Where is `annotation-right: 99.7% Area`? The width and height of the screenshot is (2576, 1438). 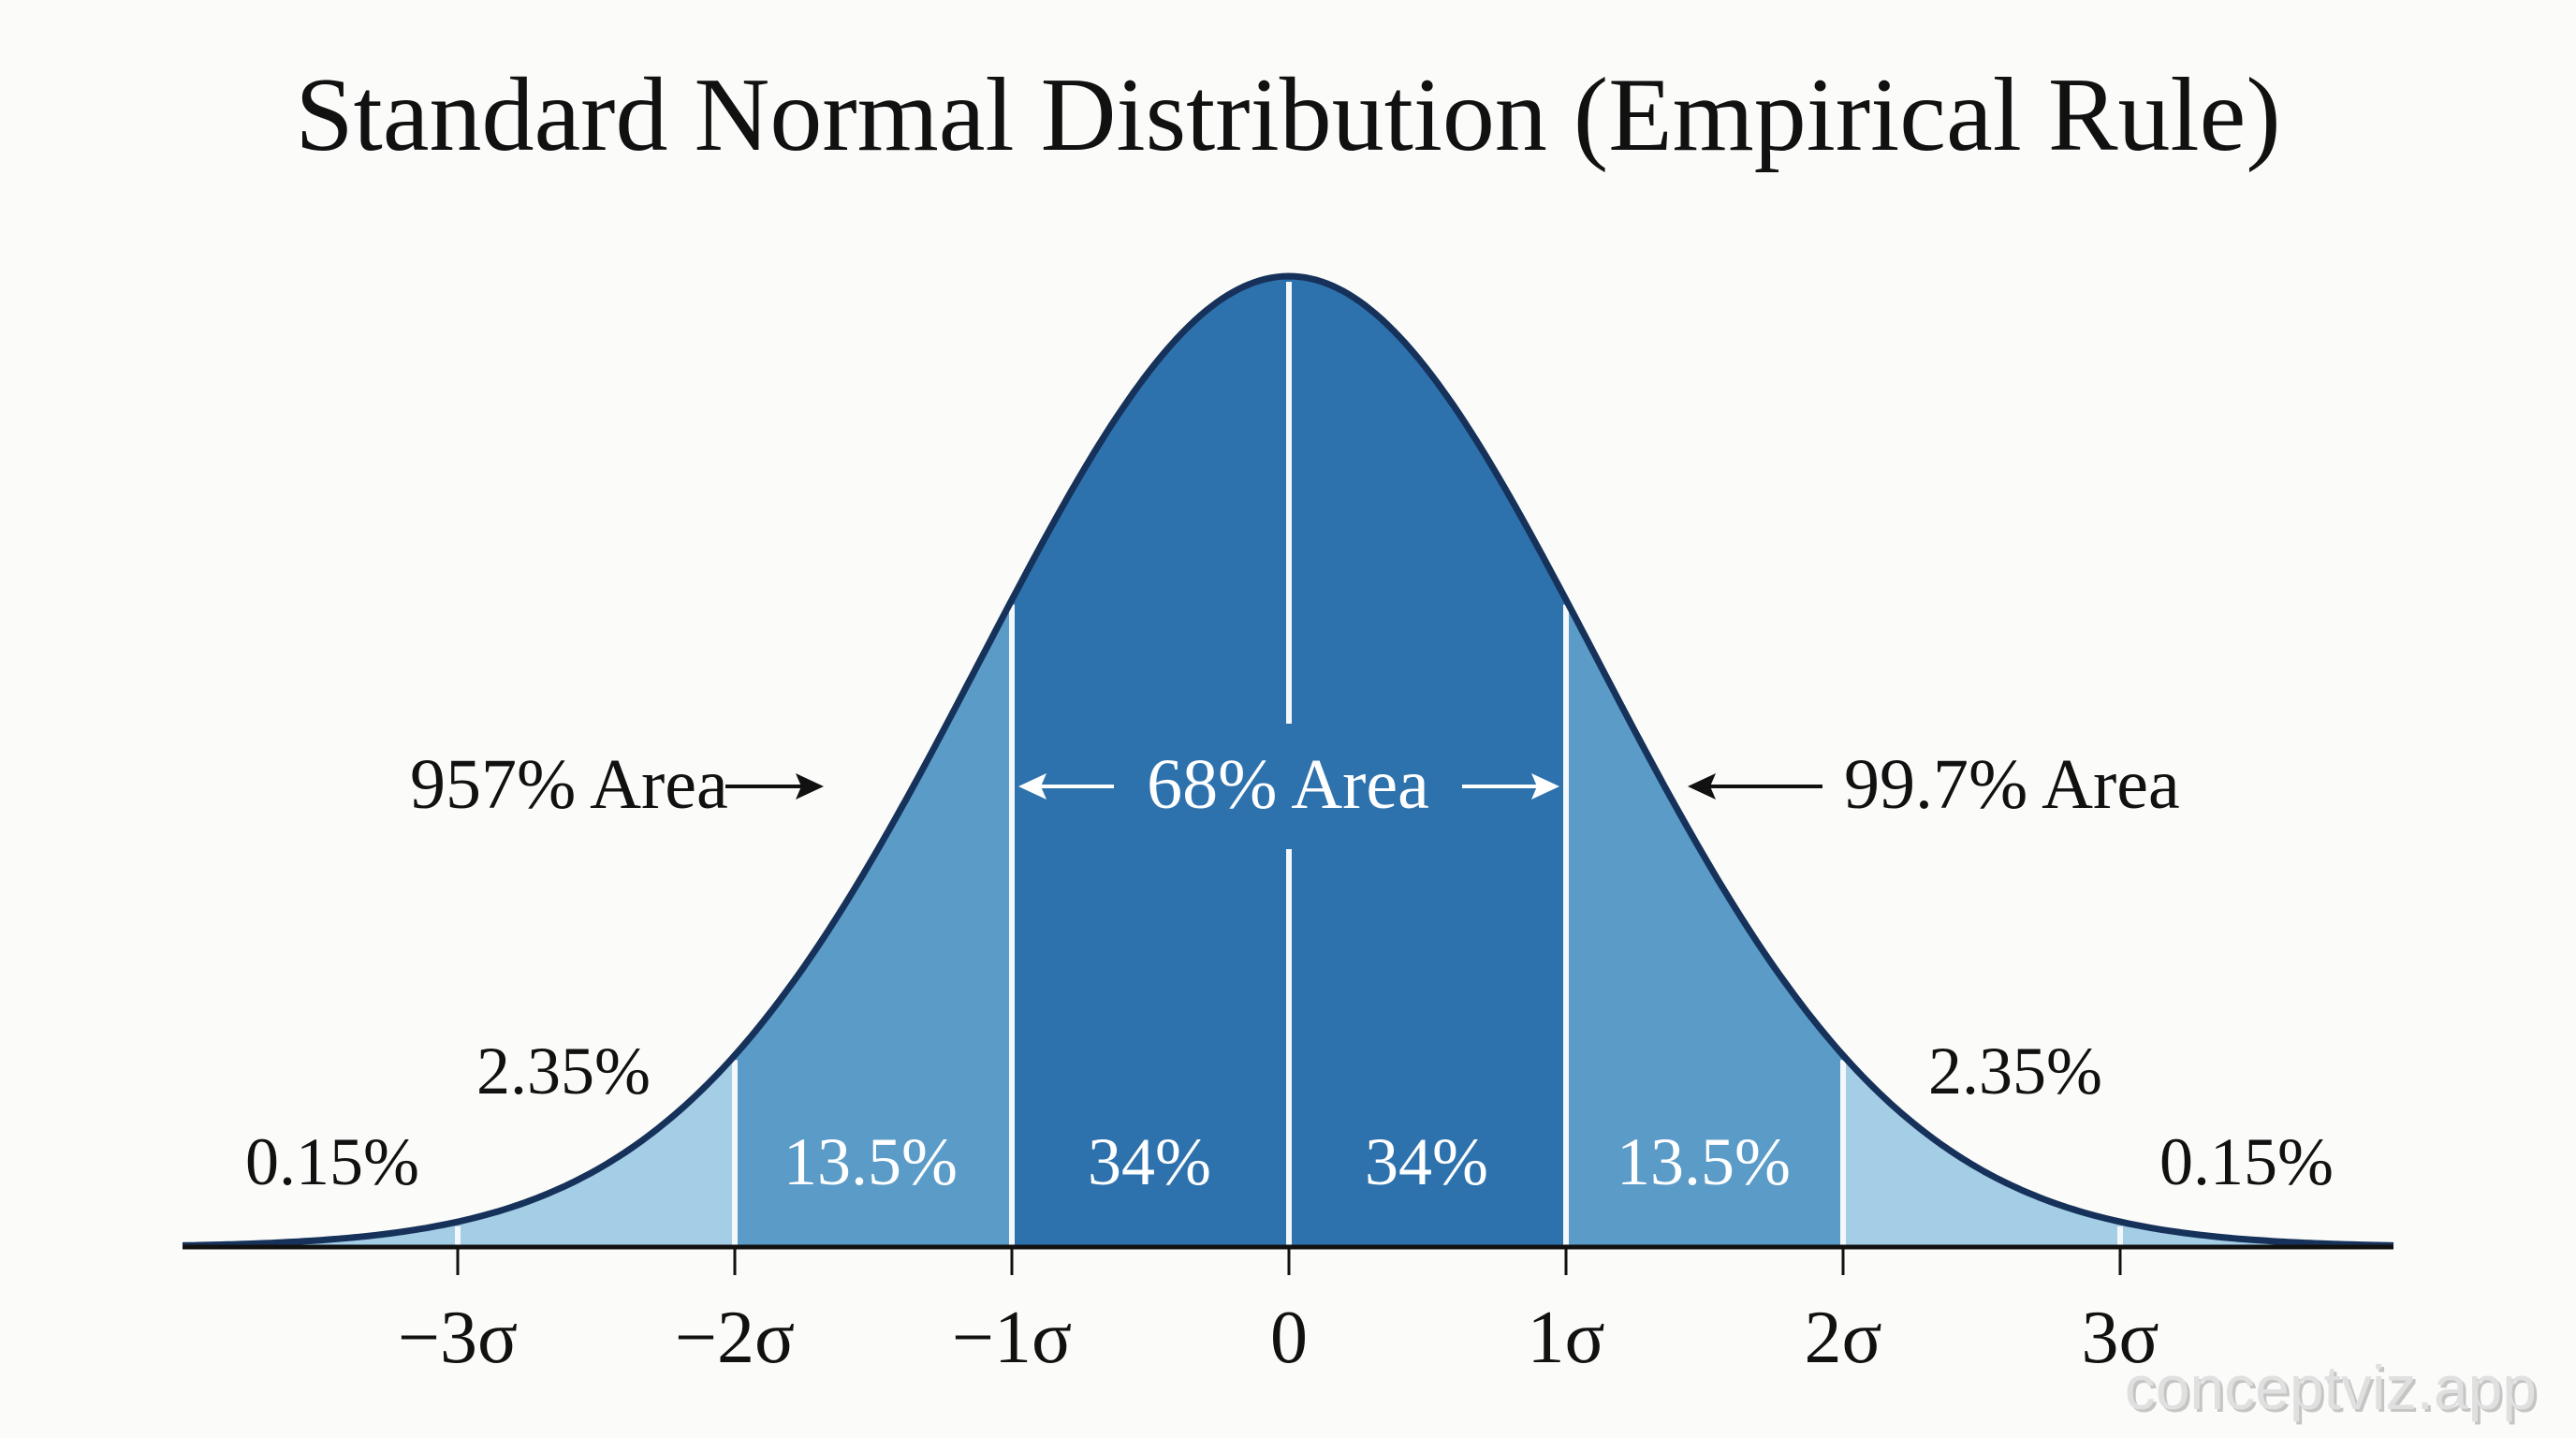 annotation-right: 99.7% Area is located at coordinates (1934, 784).